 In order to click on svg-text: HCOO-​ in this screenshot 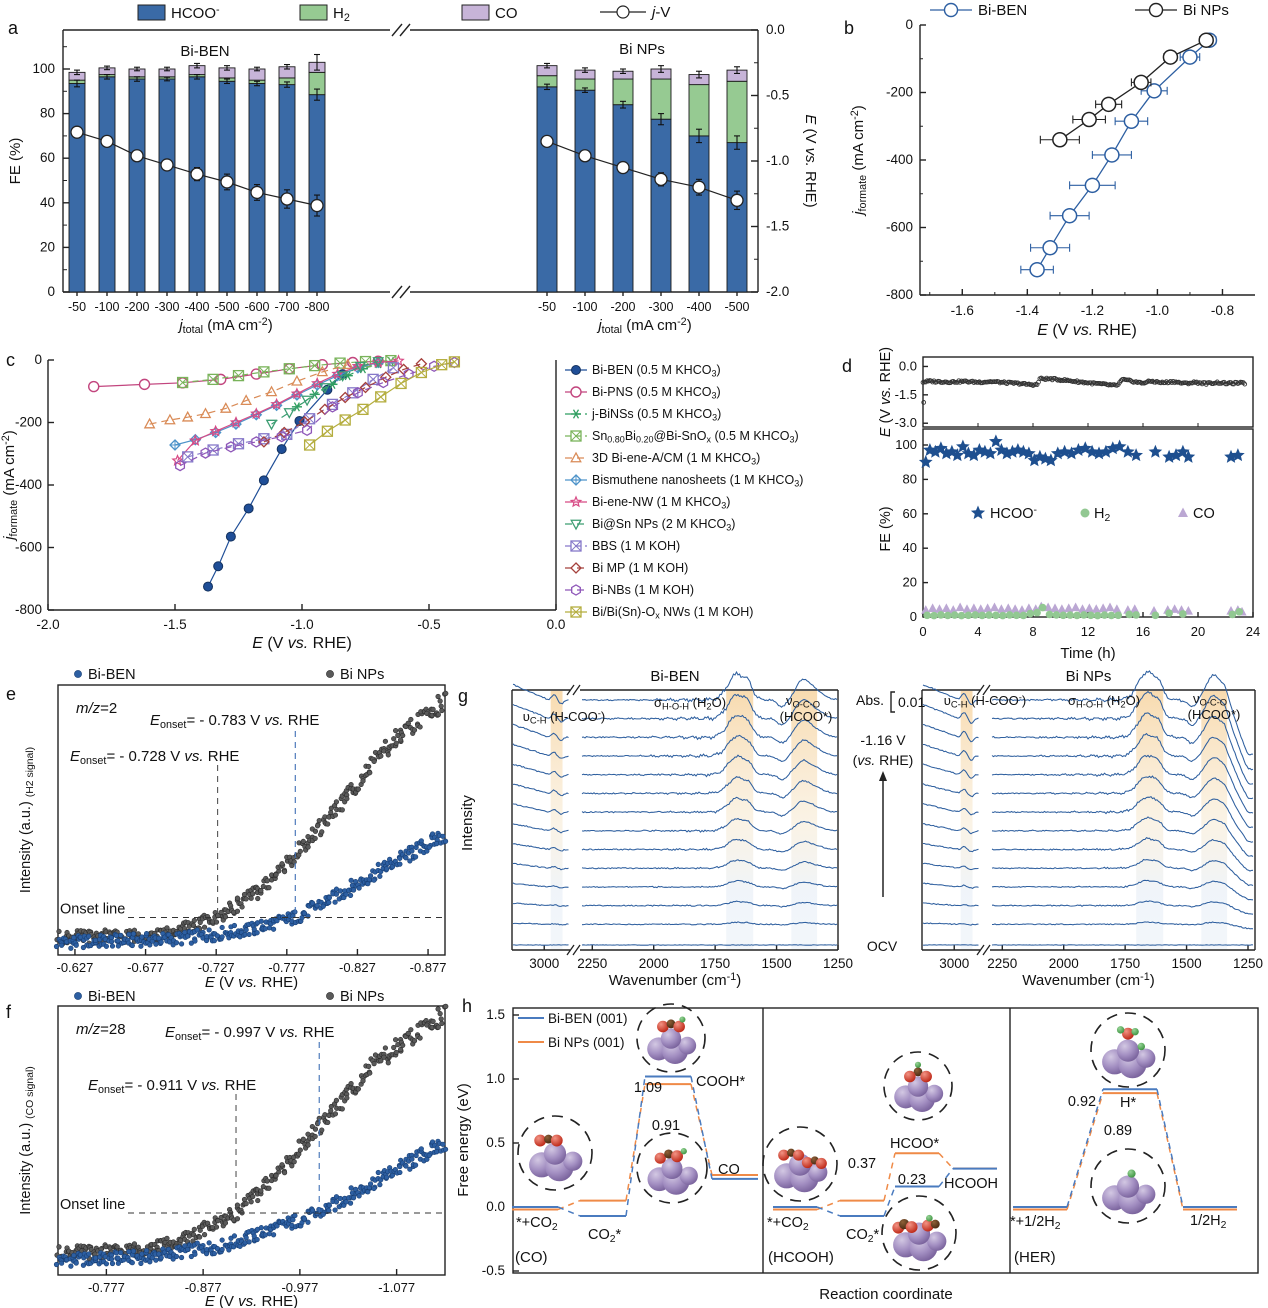, I will do `click(1013, 513)`.